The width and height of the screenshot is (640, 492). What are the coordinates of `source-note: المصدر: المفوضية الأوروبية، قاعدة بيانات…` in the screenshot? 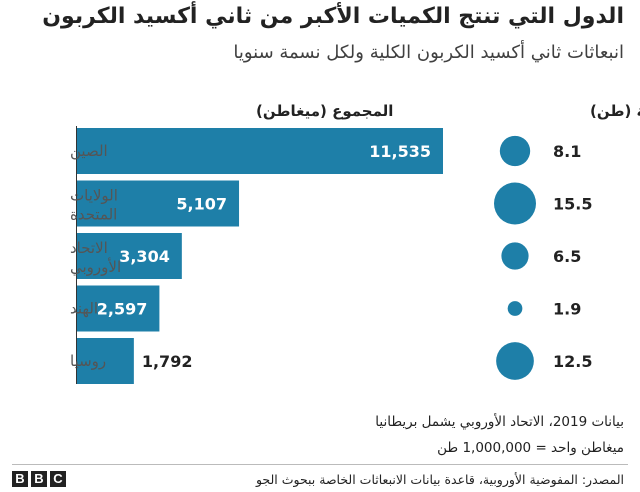 It's located at (439, 479).